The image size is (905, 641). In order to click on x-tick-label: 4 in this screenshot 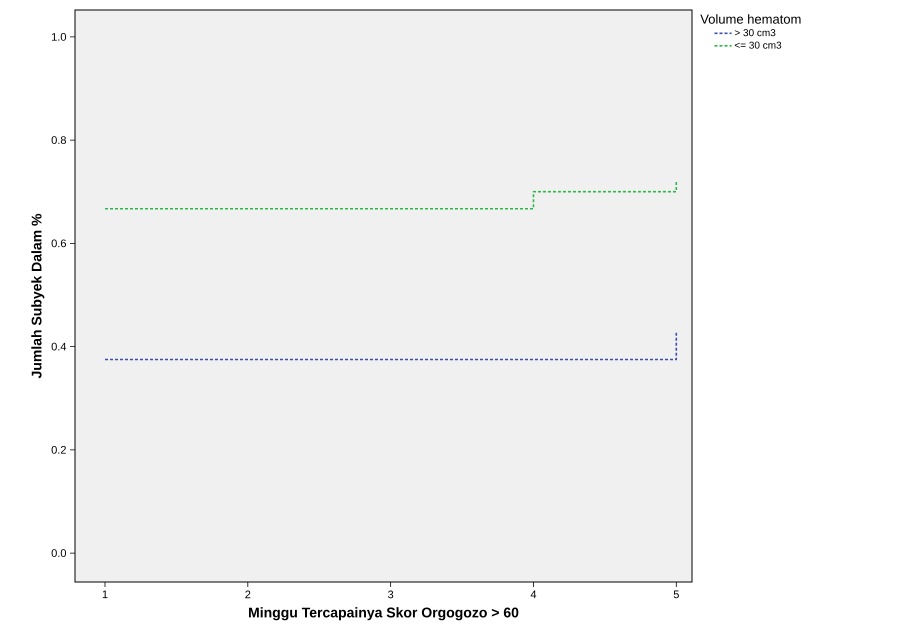, I will do `click(533, 594)`.